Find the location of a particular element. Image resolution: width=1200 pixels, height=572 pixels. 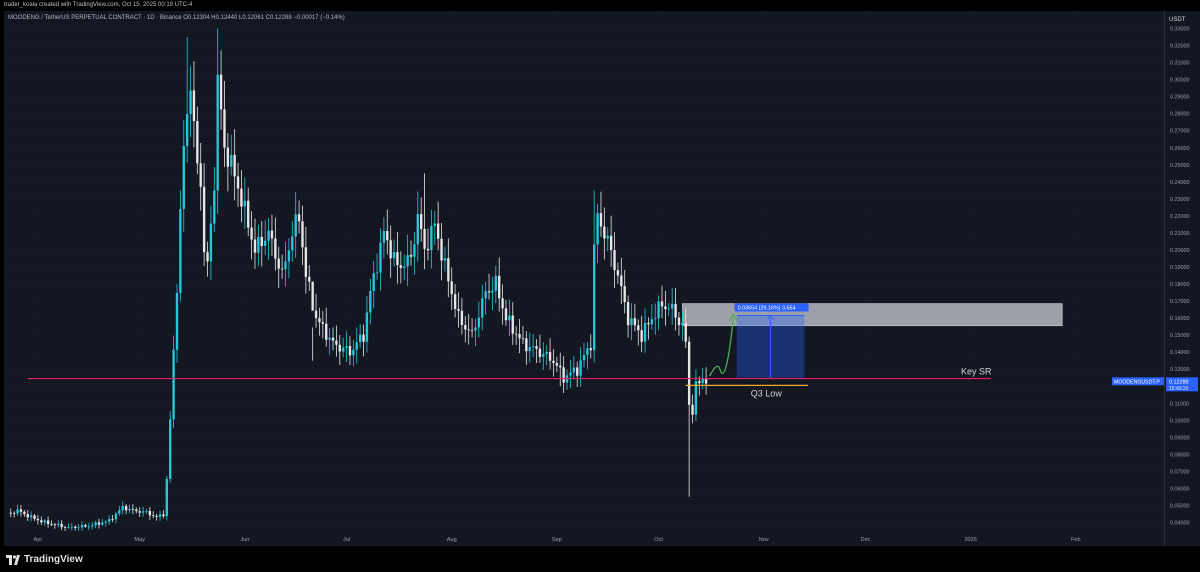

y-tick-label: 0.07000 is located at coordinates (1180, 472).